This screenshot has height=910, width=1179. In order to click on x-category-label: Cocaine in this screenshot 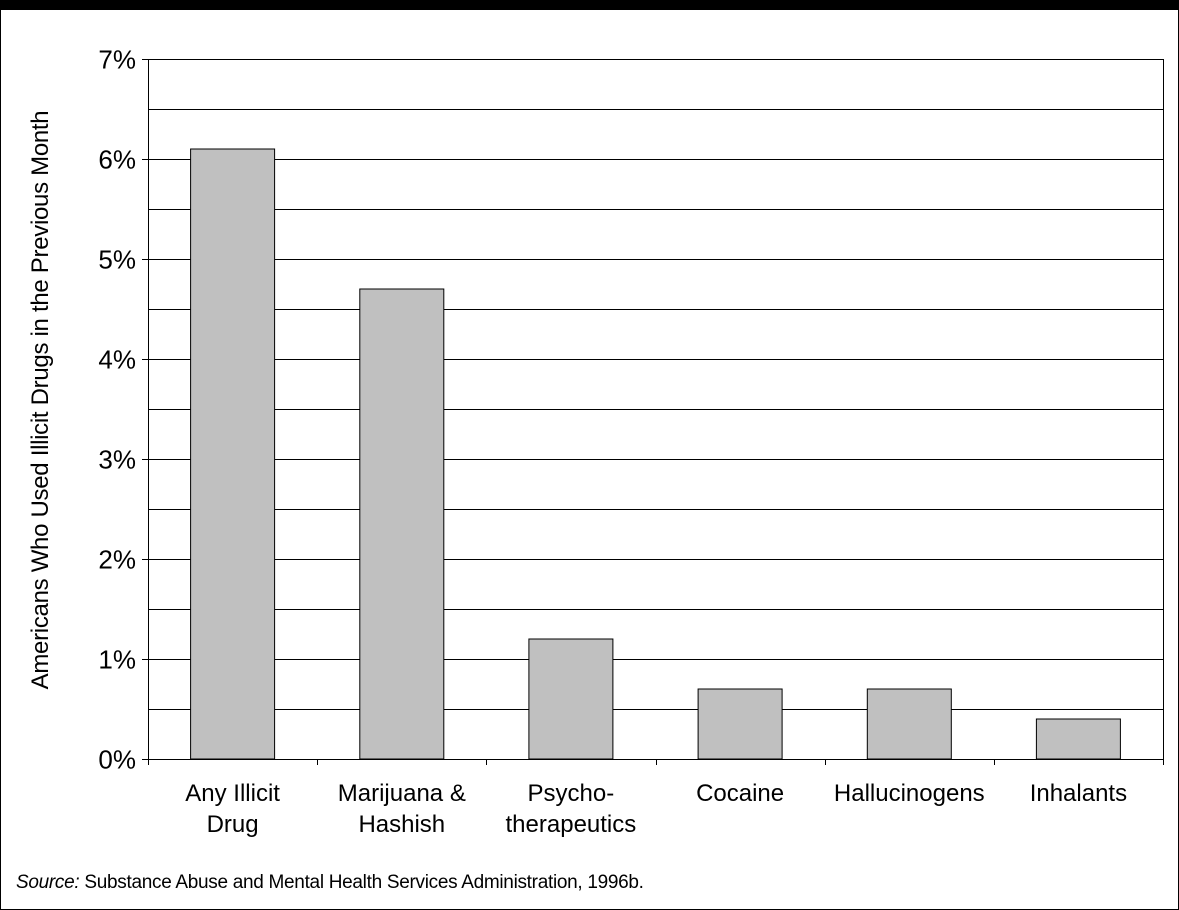, I will do `click(740, 793)`.